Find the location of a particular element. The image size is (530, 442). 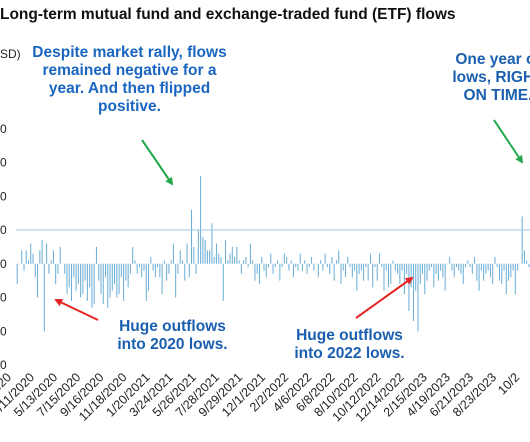

annotation-line: remained negative for a is located at coordinates (129, 70).